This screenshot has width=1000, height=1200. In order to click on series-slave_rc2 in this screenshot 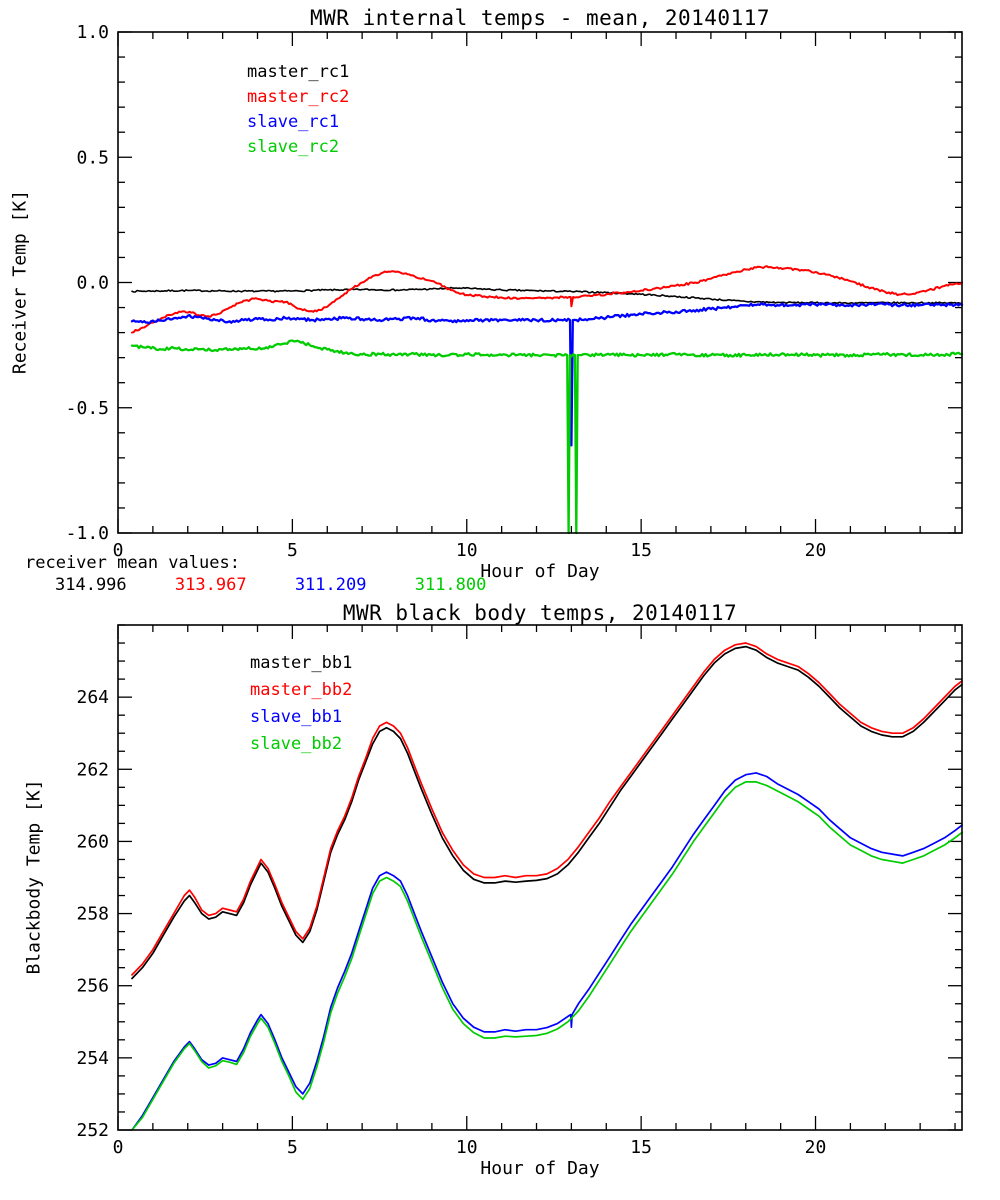, I will do `click(547, 437)`.